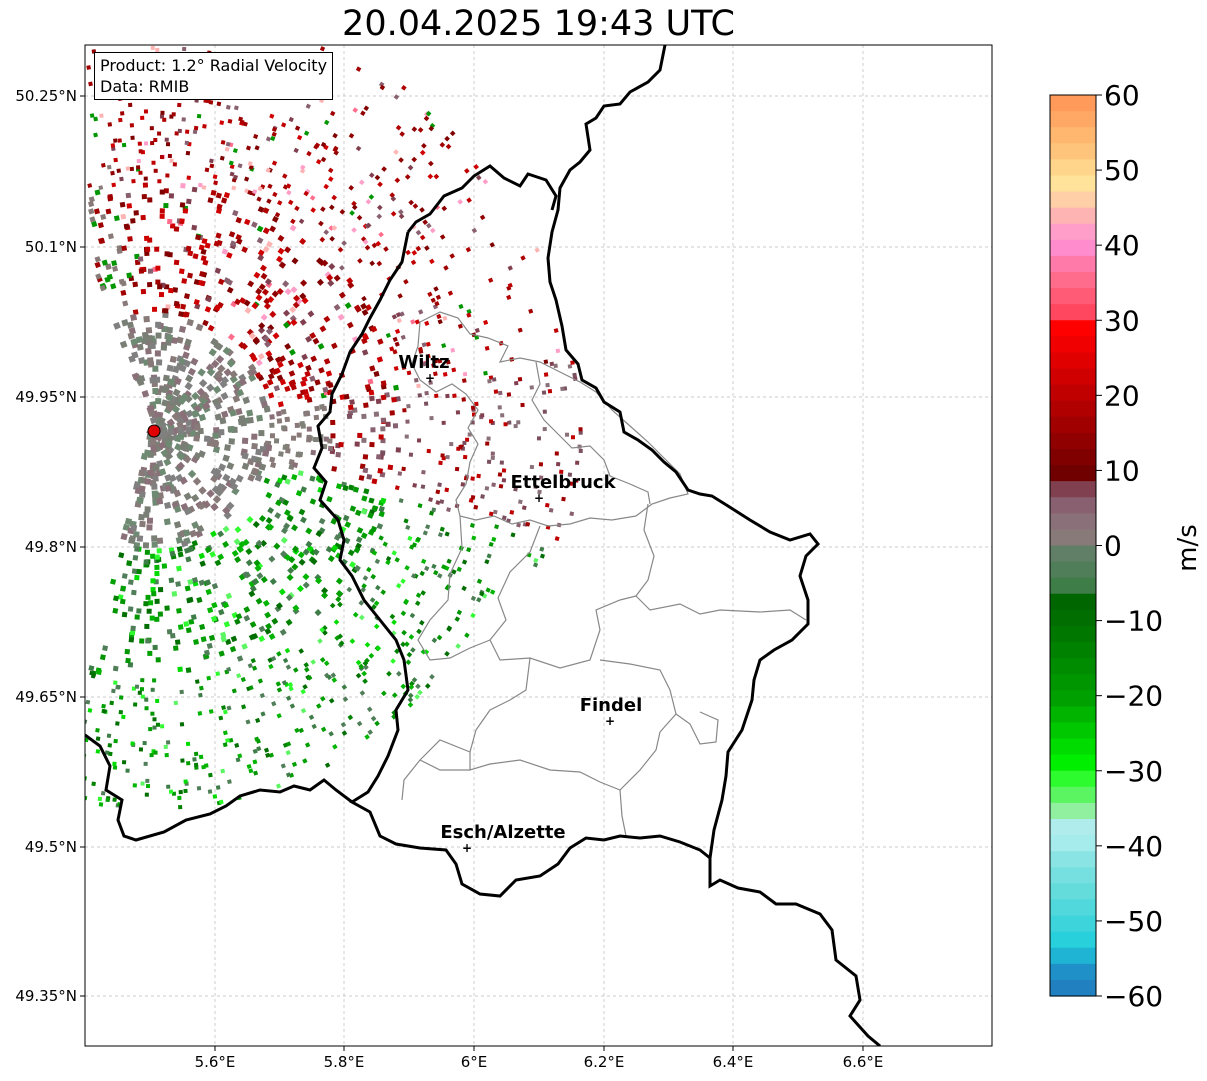 This screenshot has width=1207, height=1081. What do you see at coordinates (423, 362) in the screenshot?
I see `city-label: Wiltz` at bounding box center [423, 362].